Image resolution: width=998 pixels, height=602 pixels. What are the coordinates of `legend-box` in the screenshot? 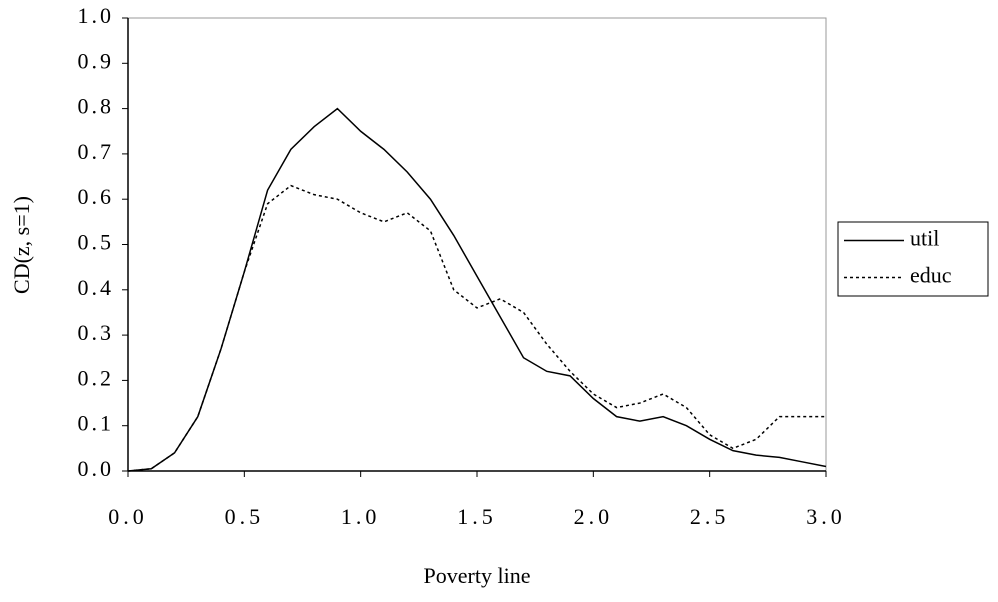 It's located at (913, 259).